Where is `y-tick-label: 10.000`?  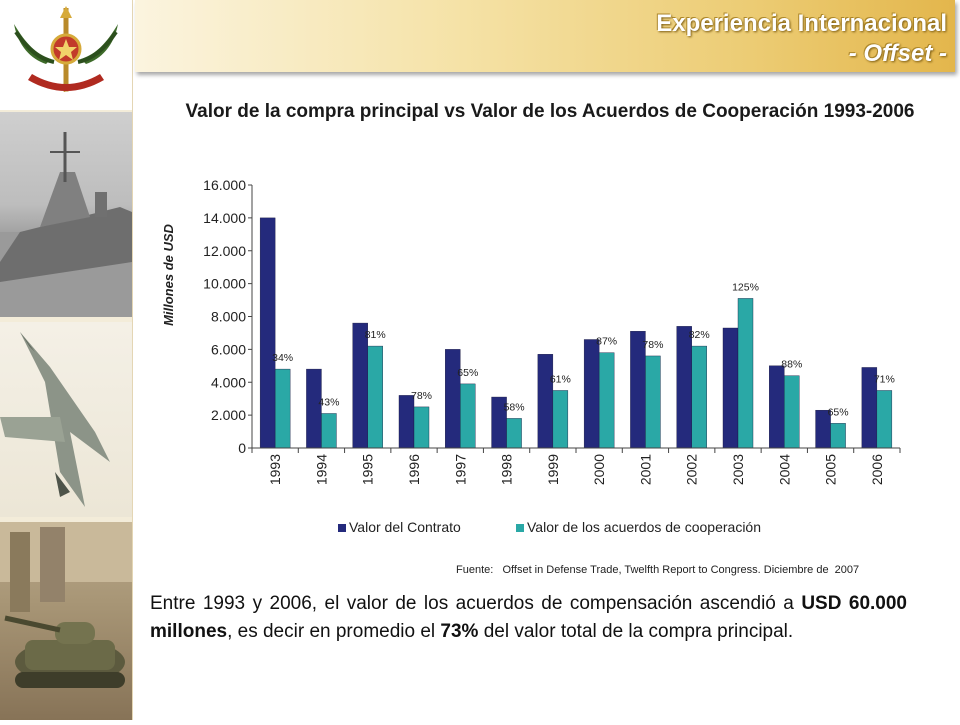 y-tick-label: 10.000 is located at coordinates (224, 284).